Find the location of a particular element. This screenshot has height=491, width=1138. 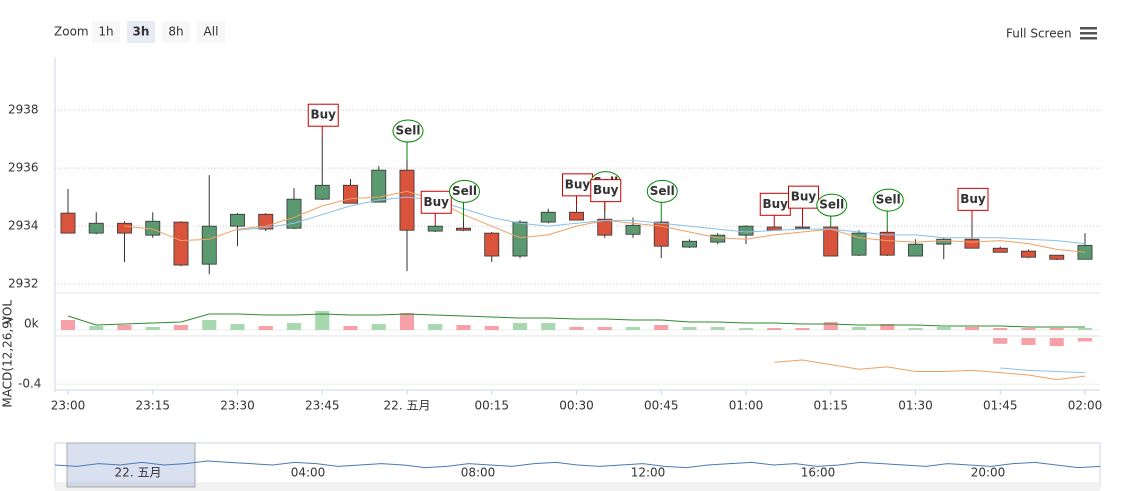

y-tick-label: 2934 is located at coordinates (23, 226).